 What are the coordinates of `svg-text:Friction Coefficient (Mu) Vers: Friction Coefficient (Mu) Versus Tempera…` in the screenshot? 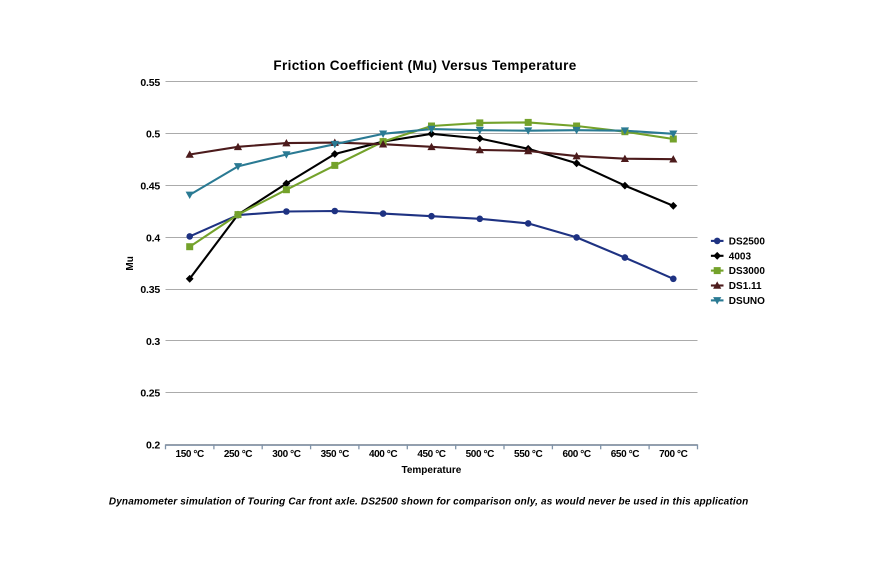 It's located at (424, 65).